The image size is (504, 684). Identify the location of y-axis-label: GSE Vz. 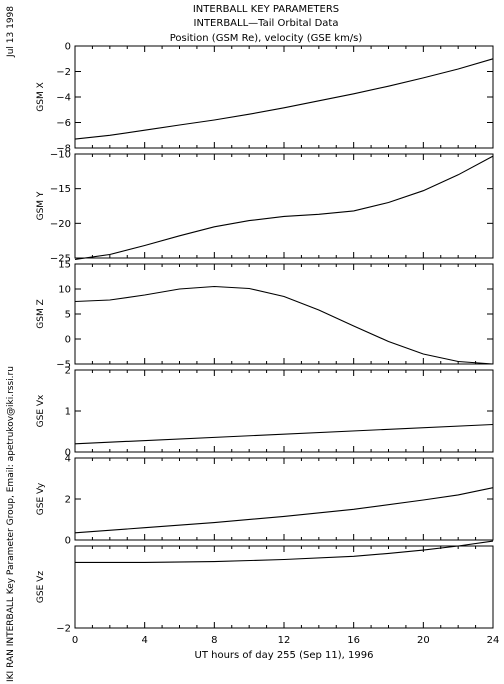
(41, 587).